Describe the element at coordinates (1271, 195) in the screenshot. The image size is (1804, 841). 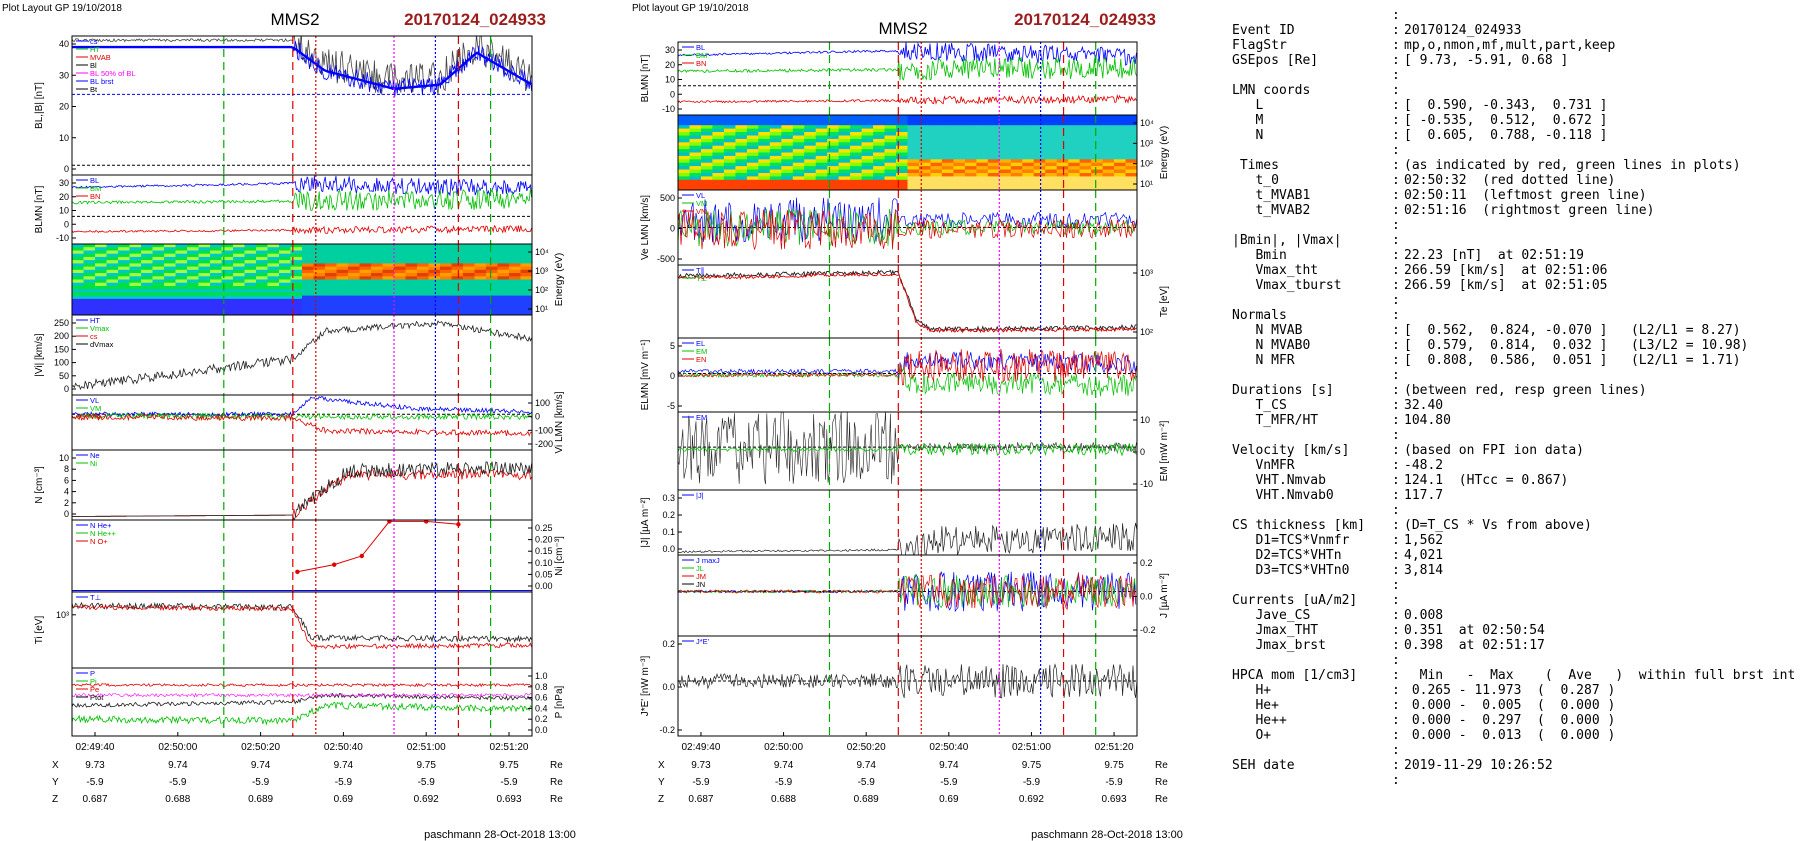
I see `info-label: t_MVAB1` at that location.